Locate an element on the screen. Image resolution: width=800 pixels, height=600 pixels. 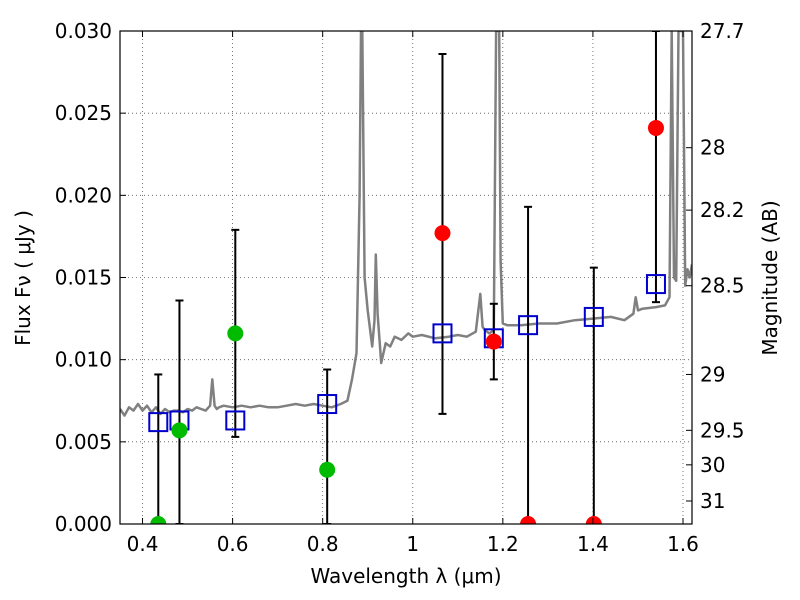
y-tick-label: 0.000 is located at coordinates (83, 524).